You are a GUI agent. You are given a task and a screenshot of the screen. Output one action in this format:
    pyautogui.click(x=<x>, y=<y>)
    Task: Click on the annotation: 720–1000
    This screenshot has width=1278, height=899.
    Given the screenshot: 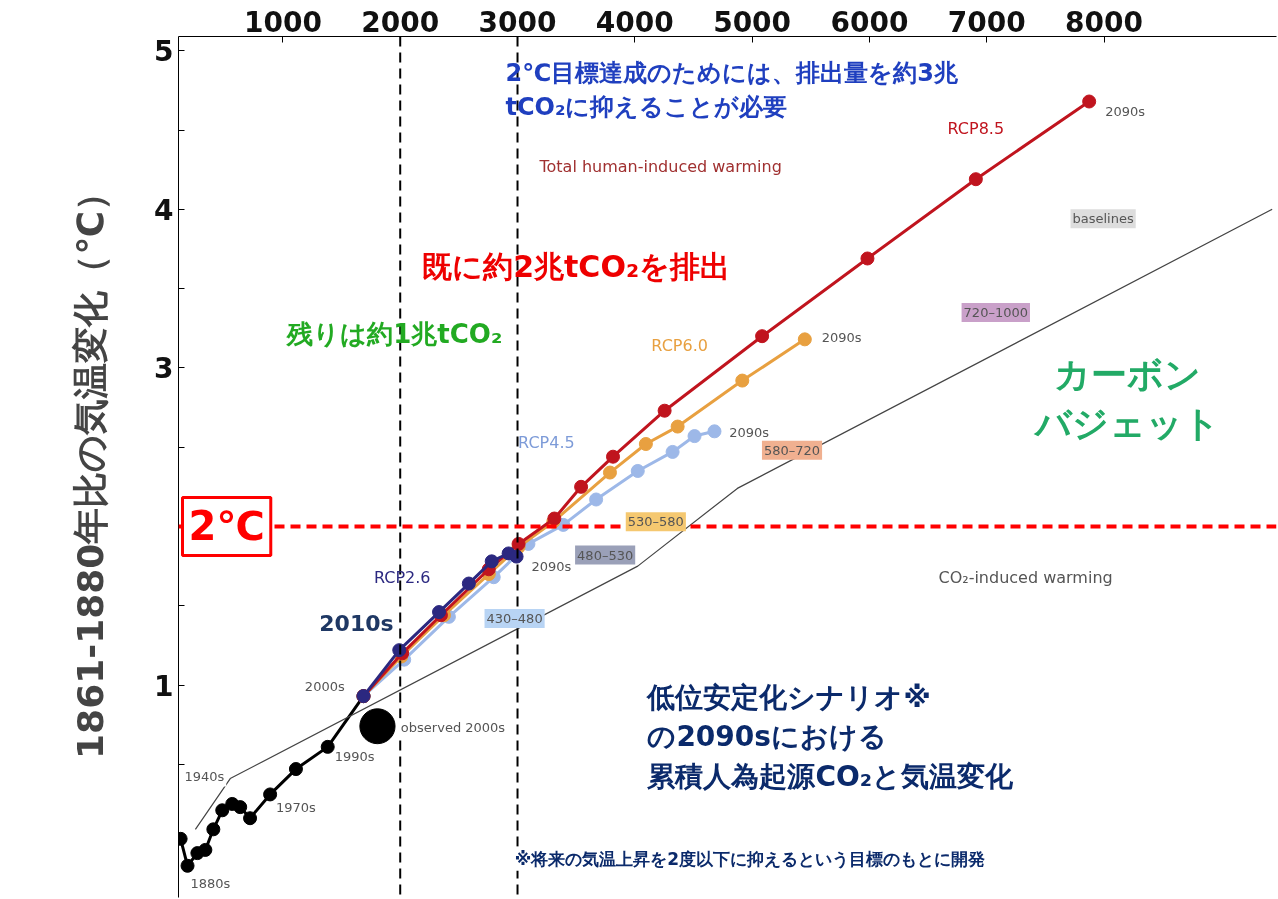 What is the action you would take?
    pyautogui.click(x=995, y=312)
    